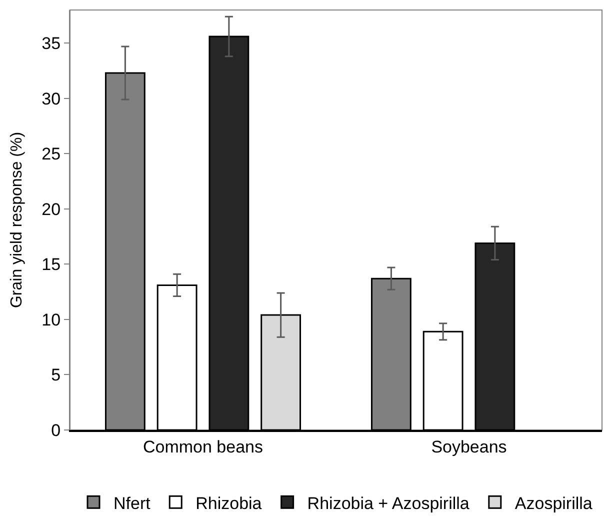 This screenshot has width=612, height=531. I want to click on y-tick-label: 15, so click(51, 264).